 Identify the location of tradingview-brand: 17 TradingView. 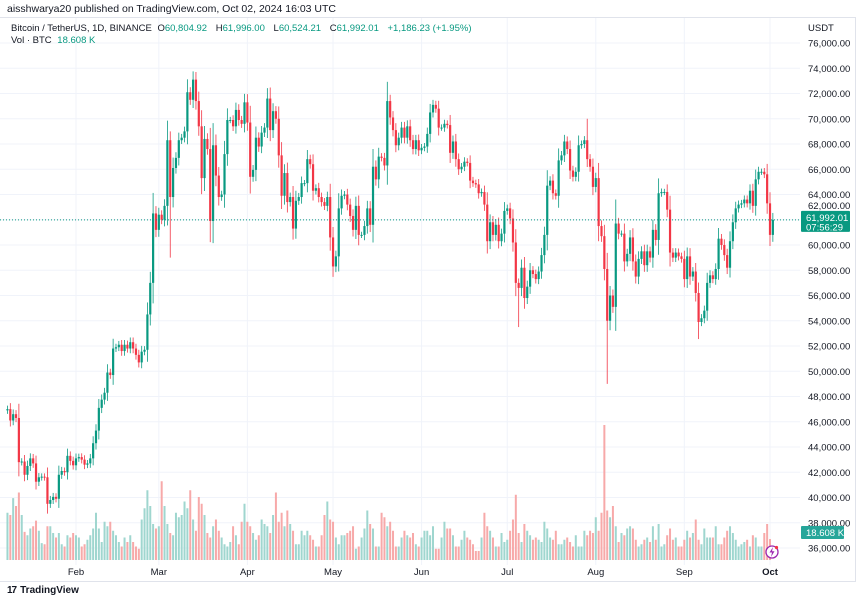
(43, 590).